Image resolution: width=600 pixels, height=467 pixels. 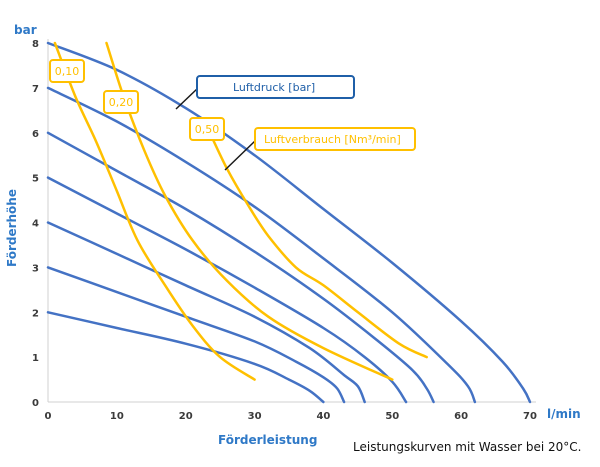 I want to click on consumption-annotation-label: Luftverbrauch [Nm³/min], so click(x=332, y=139).